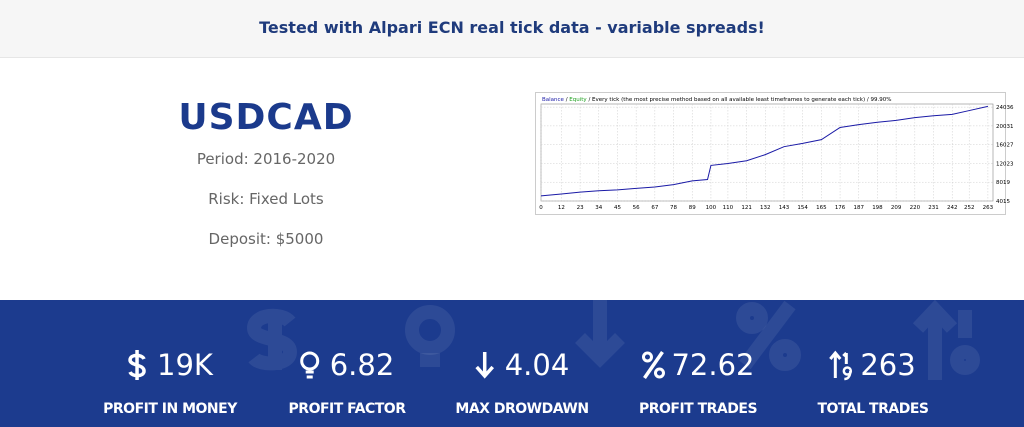 This screenshot has width=1024, height=427. Describe the element at coordinates (840, 208) in the screenshot. I see `x-tick-label: 176` at that location.